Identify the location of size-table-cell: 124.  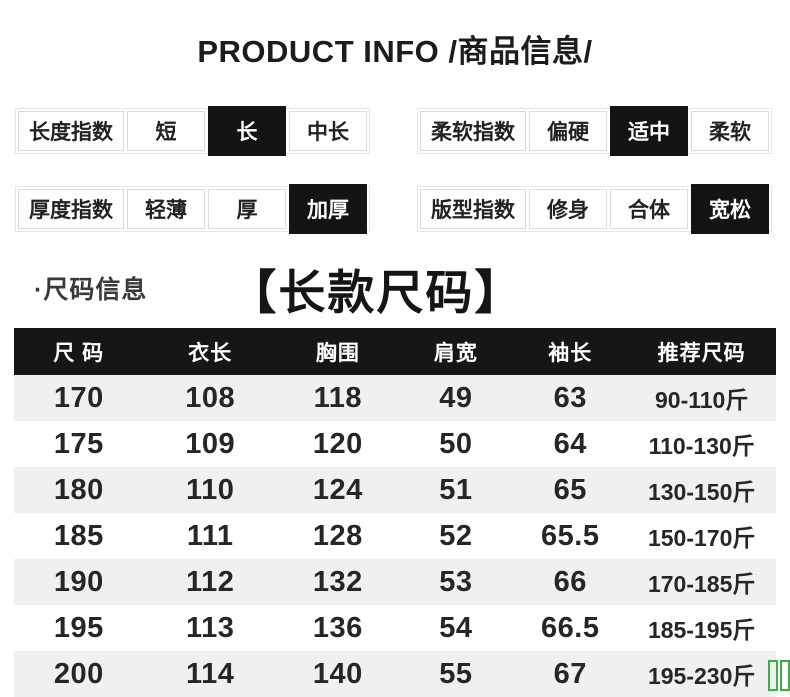
(337, 489).